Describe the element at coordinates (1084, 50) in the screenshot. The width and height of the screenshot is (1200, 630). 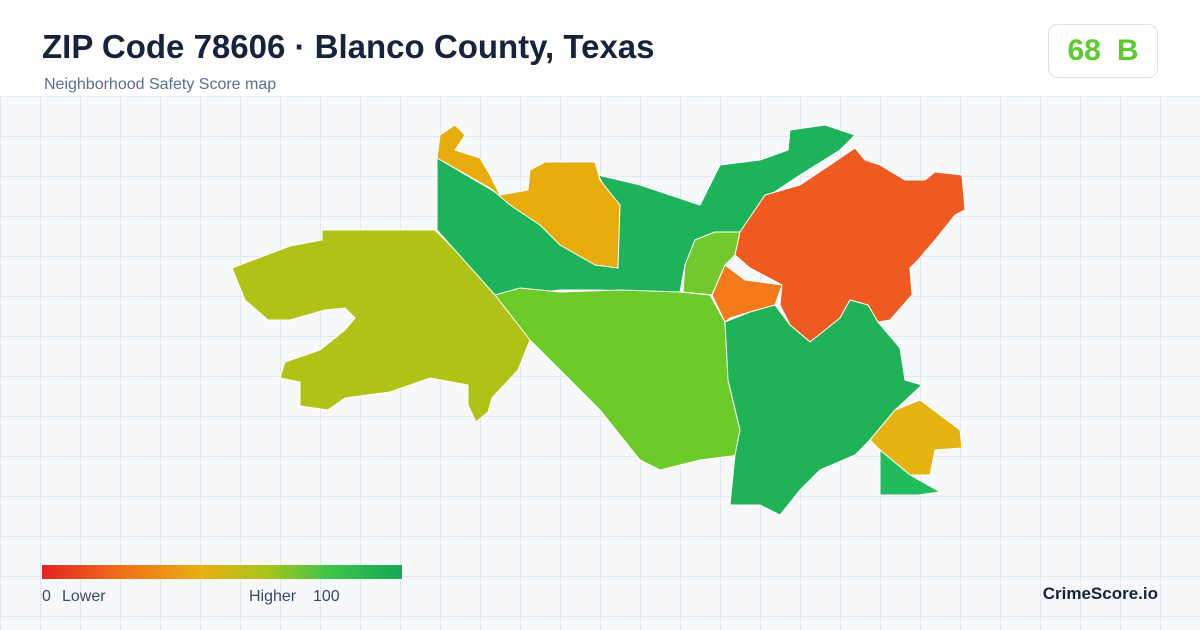
I see `score-value: 68` at that location.